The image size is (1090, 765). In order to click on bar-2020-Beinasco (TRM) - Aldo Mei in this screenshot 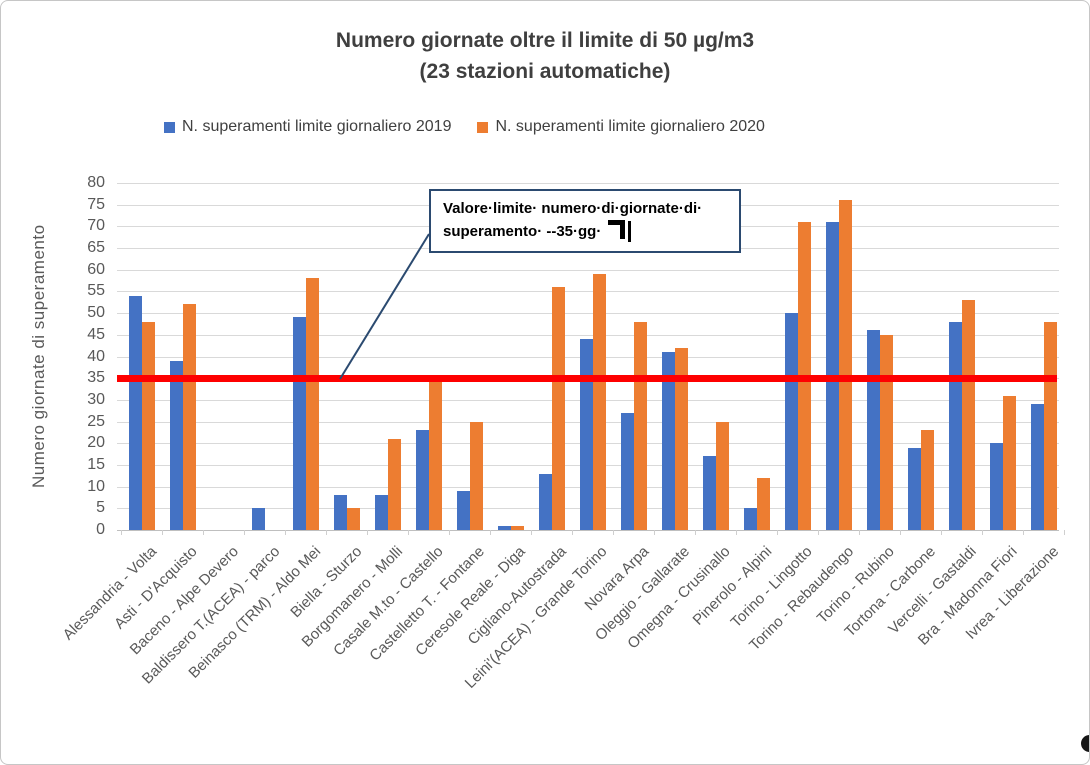, I will do `click(312, 404)`.